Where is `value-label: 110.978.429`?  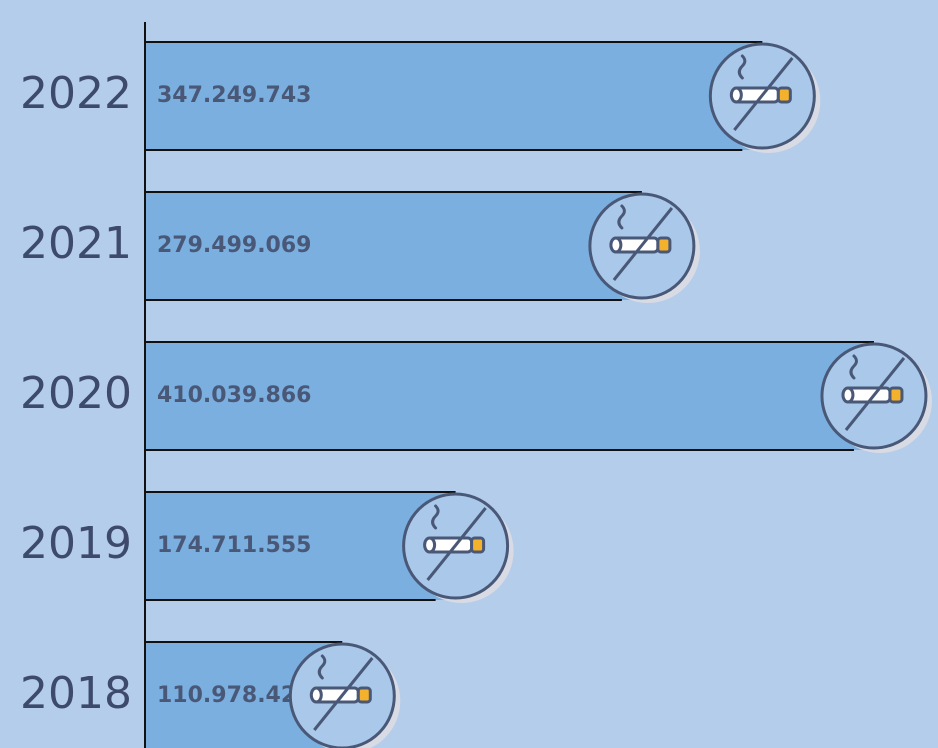
value-label: 110.978.429 is located at coordinates (234, 695).